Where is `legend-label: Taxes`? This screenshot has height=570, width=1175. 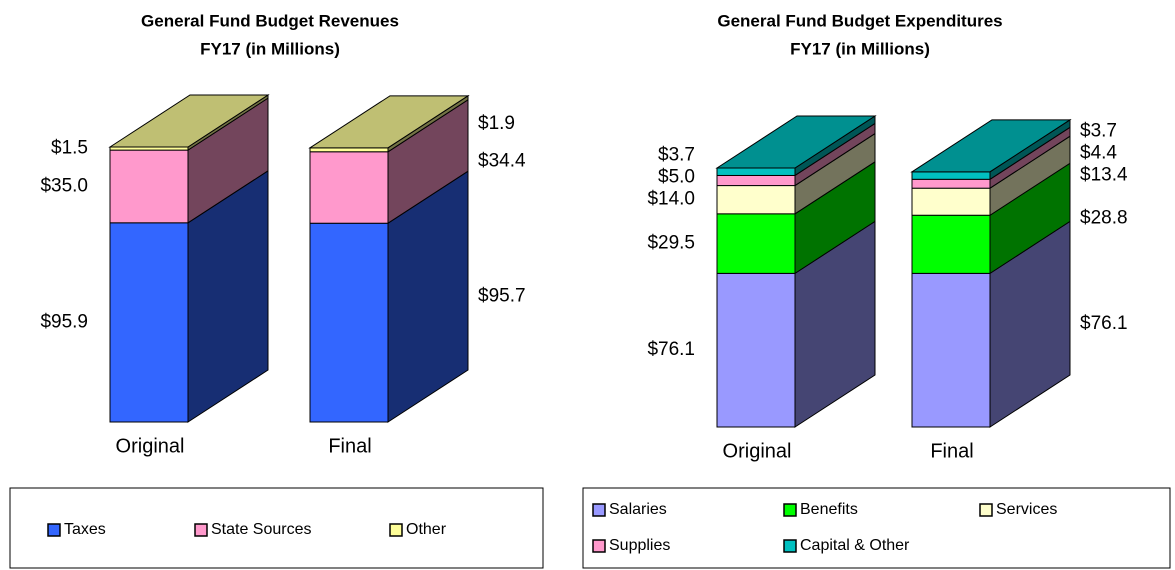 legend-label: Taxes is located at coordinates (85, 529).